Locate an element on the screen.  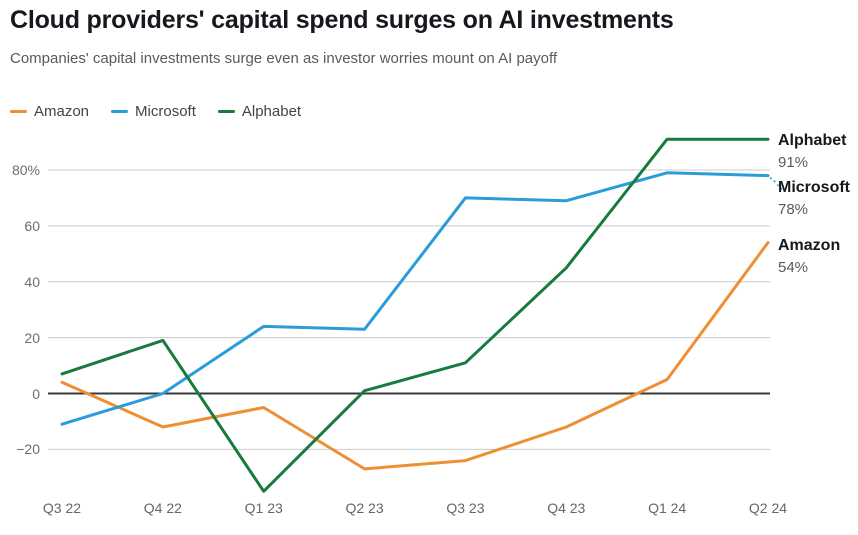
y-tick-label: 40 is located at coordinates (32, 281).